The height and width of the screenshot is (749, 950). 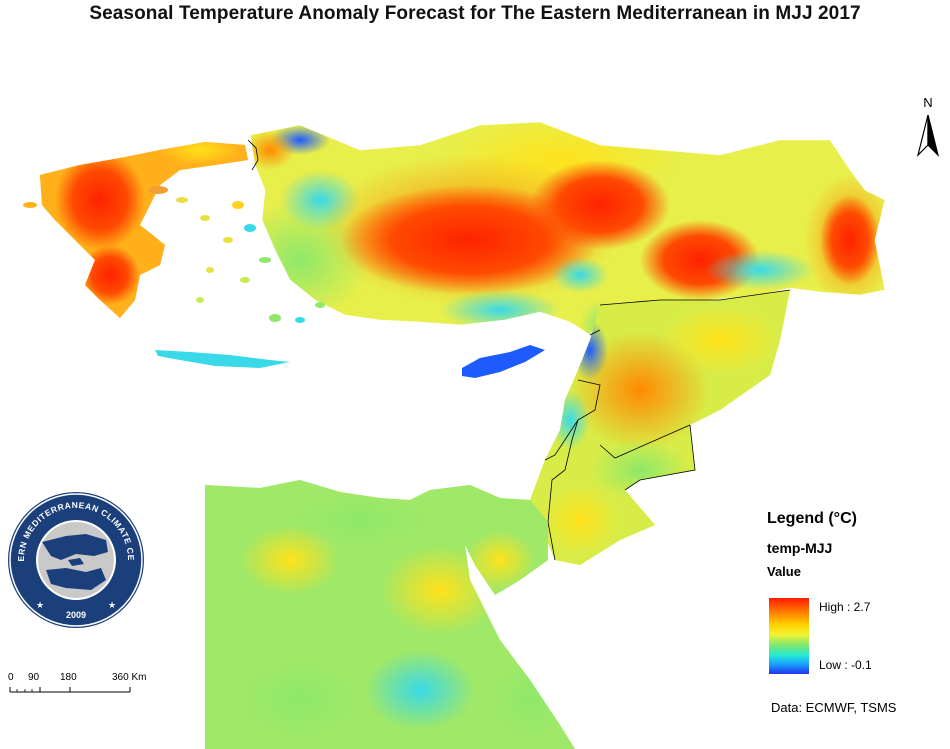 I want to click on legend-low-label: Low : -0.1, so click(x=845, y=665).